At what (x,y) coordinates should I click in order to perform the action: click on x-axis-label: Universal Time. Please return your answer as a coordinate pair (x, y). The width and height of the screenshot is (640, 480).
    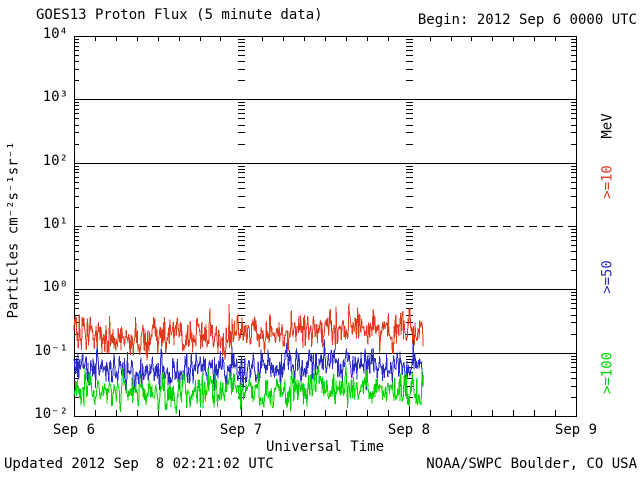
    Looking at the image, I should click on (325, 447).